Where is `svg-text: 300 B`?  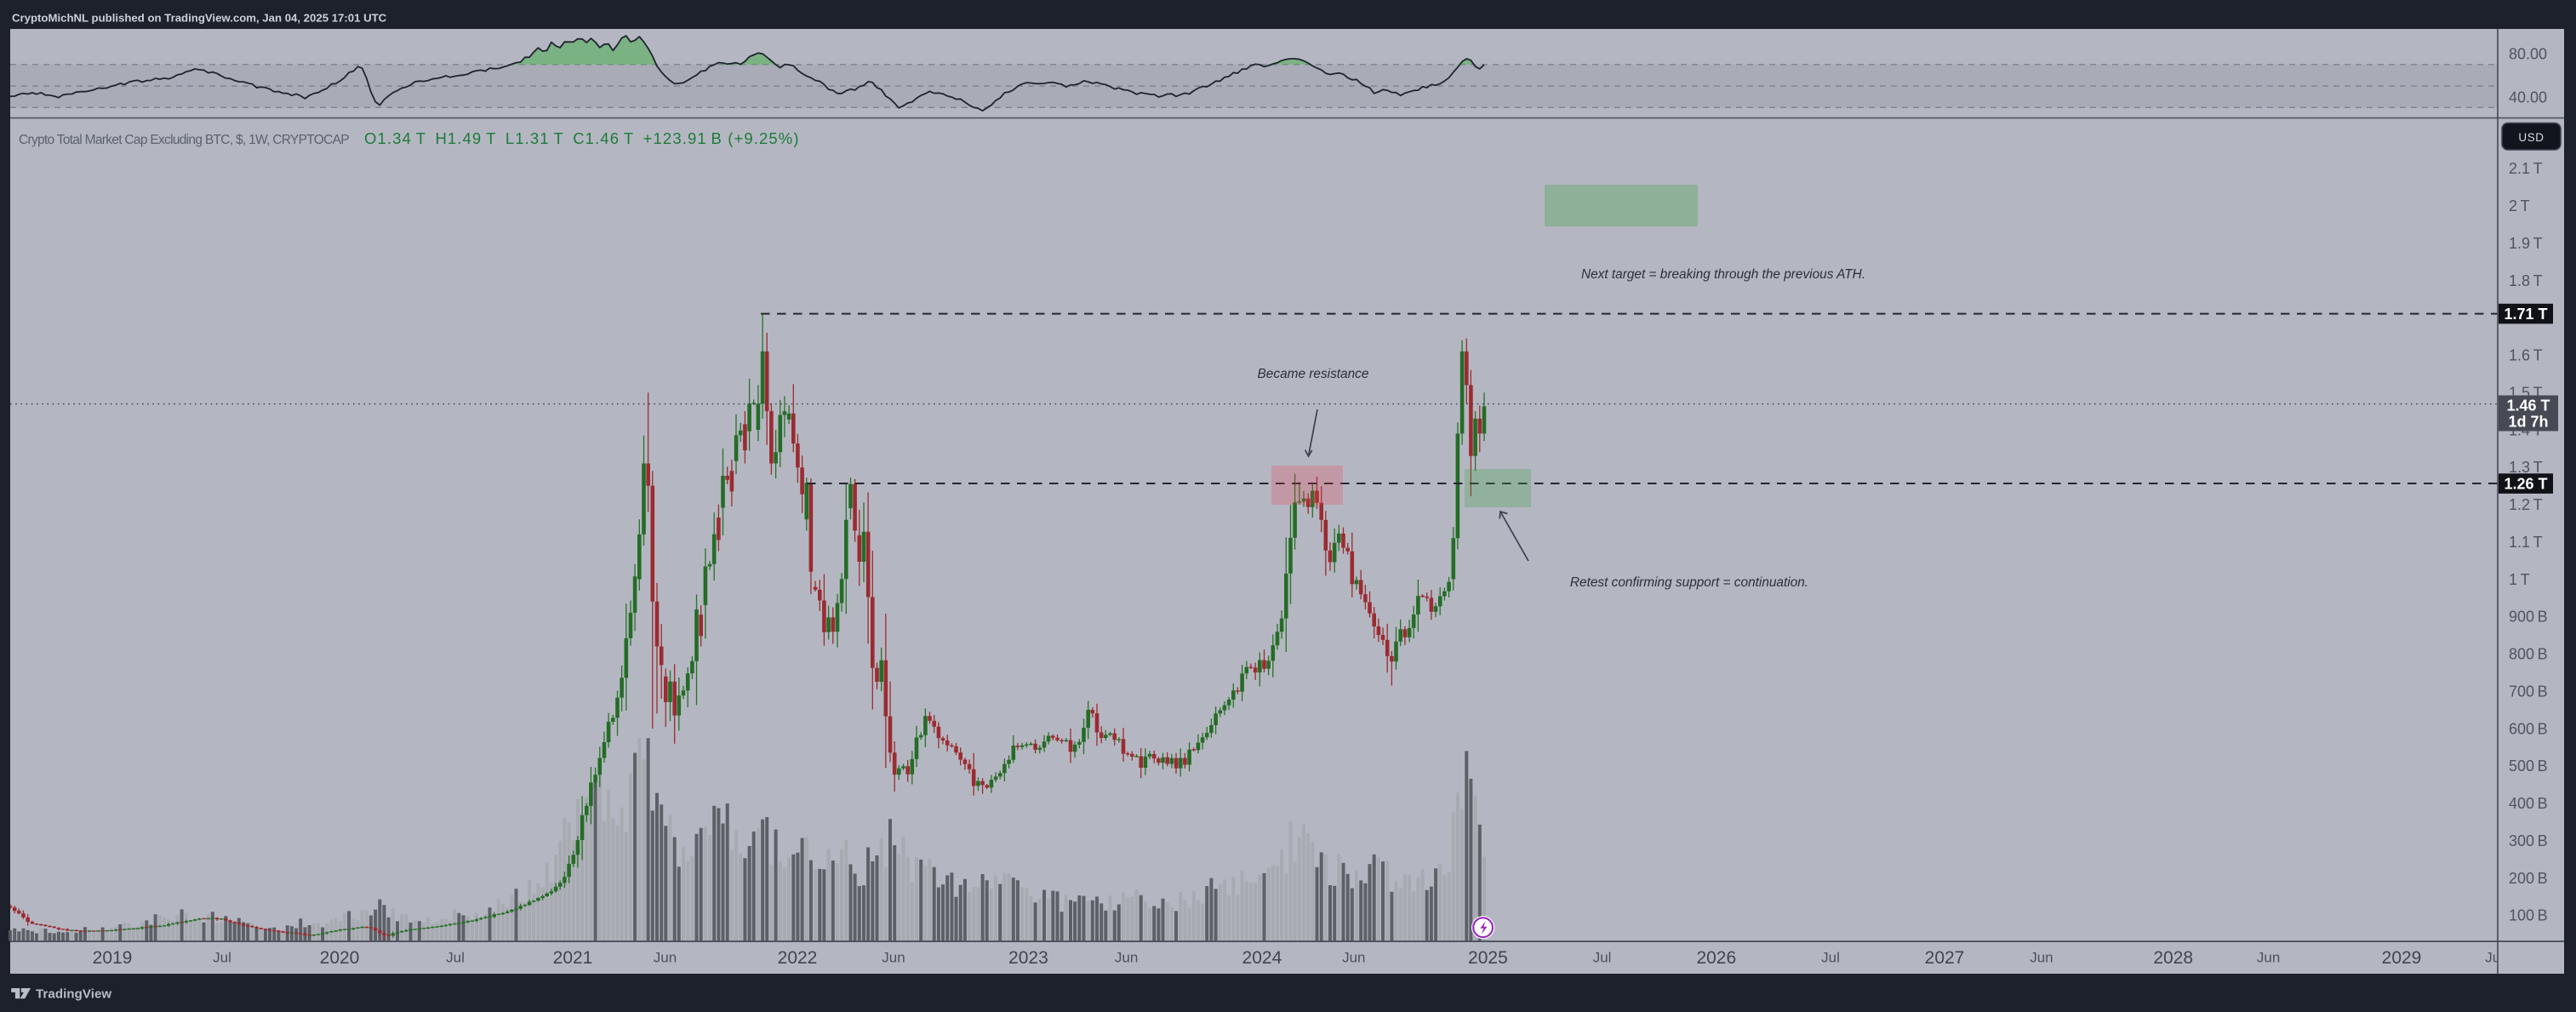 svg-text: 300 B is located at coordinates (2528, 841).